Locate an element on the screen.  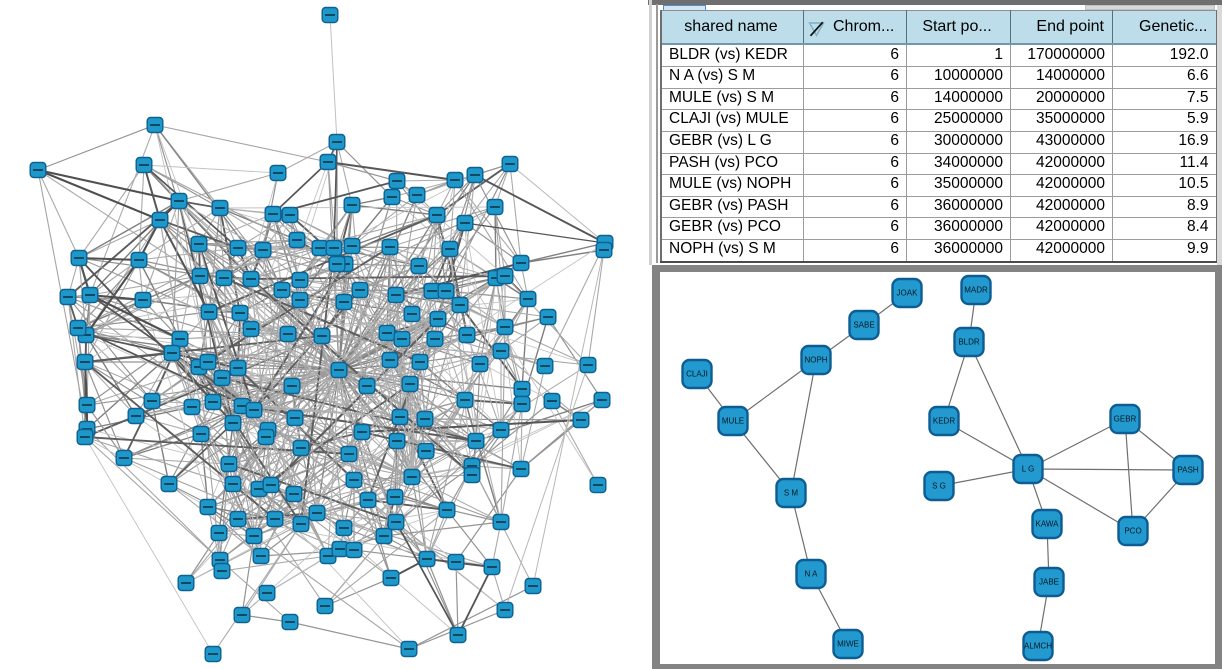
svg-text: GEBR is located at coordinates (1125, 419).